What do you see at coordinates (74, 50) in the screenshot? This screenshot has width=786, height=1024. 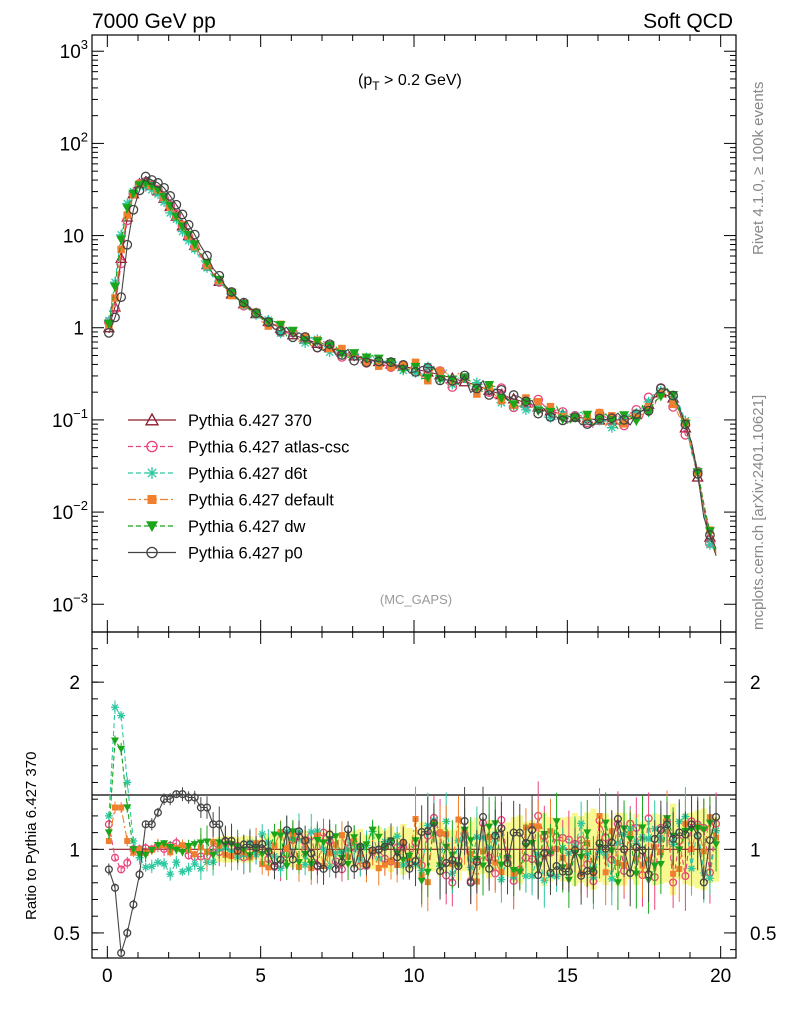 I see `top-y-tick-label: 10³` at bounding box center [74, 50].